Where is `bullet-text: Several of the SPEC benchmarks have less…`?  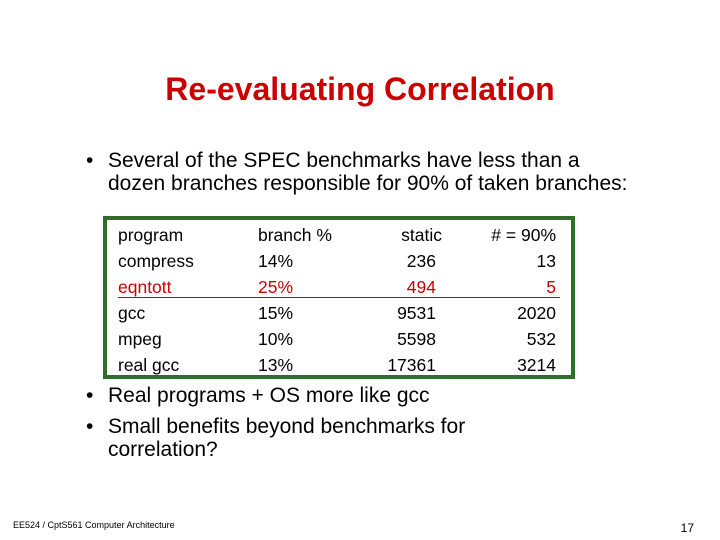 bullet-text: Several of the SPEC benchmarks have less… is located at coordinates (368, 172).